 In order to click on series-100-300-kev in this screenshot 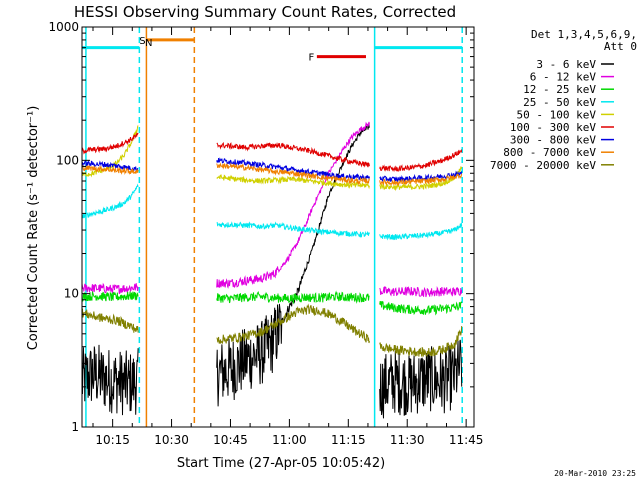, I will do `click(272, 152)`.